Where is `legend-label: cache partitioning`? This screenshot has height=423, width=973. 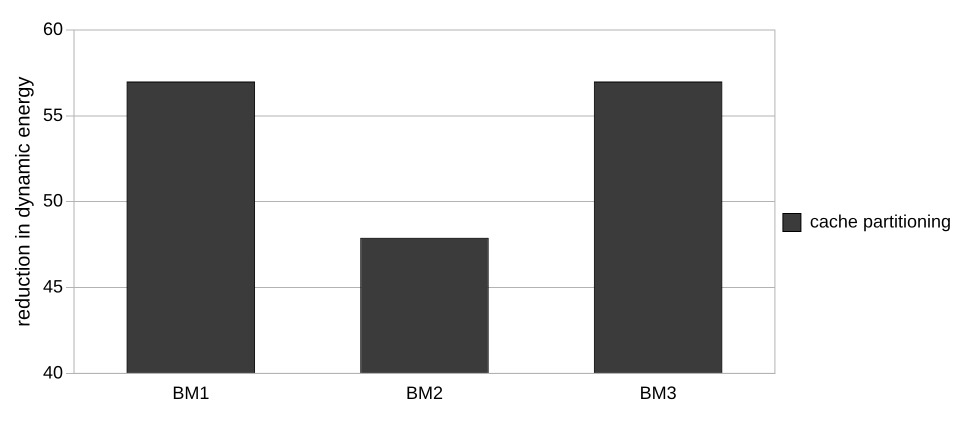 legend-label: cache partitioning is located at coordinates (881, 221).